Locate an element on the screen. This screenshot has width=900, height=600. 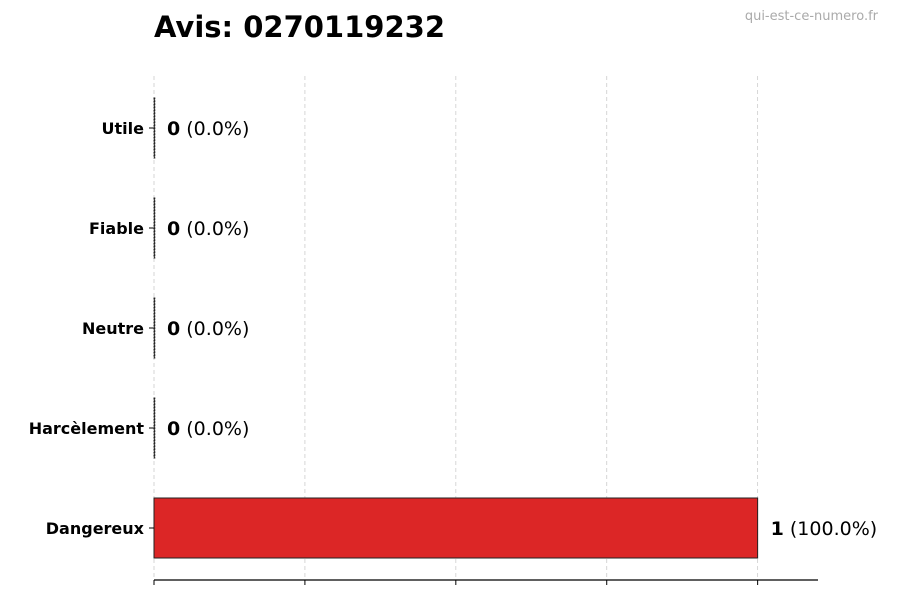
watermark: qui-est-ce-numero.fr is located at coordinates (811, 16).